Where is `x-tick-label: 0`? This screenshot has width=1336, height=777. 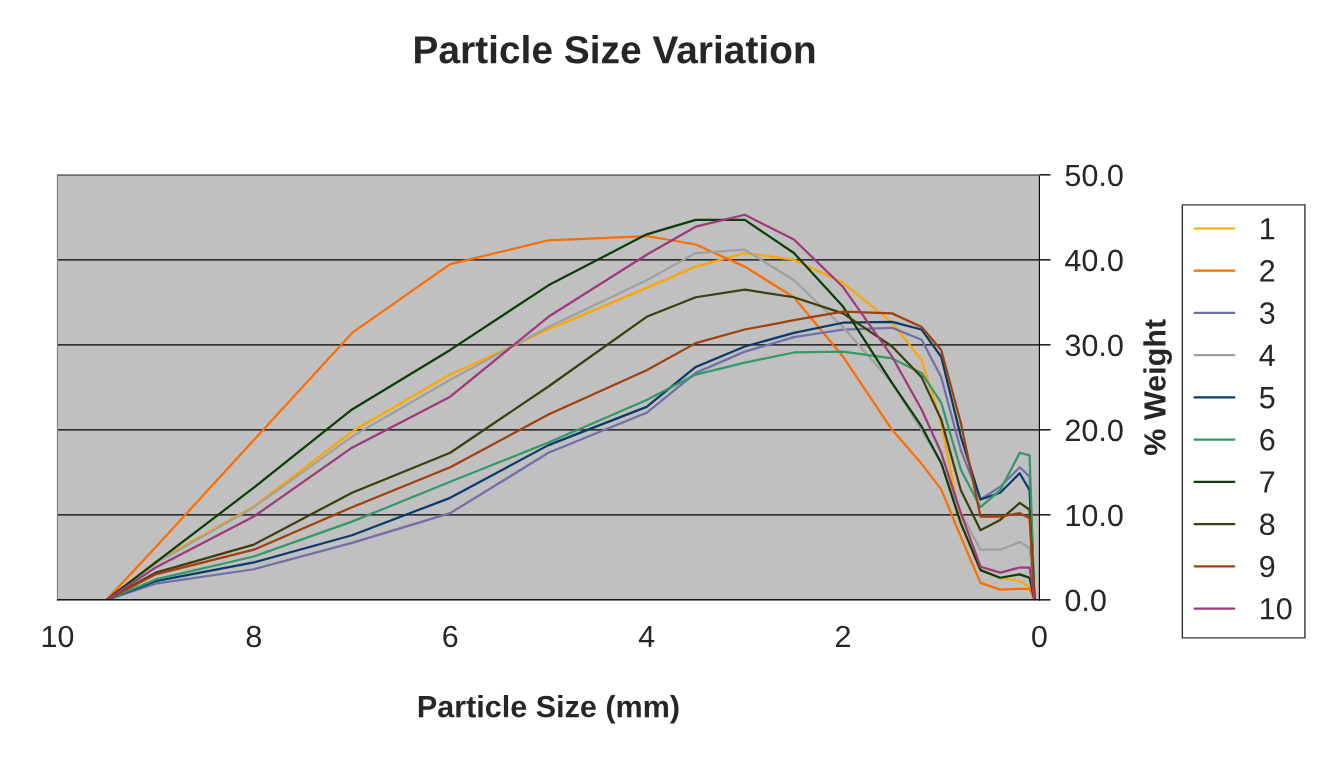 x-tick-label: 0 is located at coordinates (1039, 636).